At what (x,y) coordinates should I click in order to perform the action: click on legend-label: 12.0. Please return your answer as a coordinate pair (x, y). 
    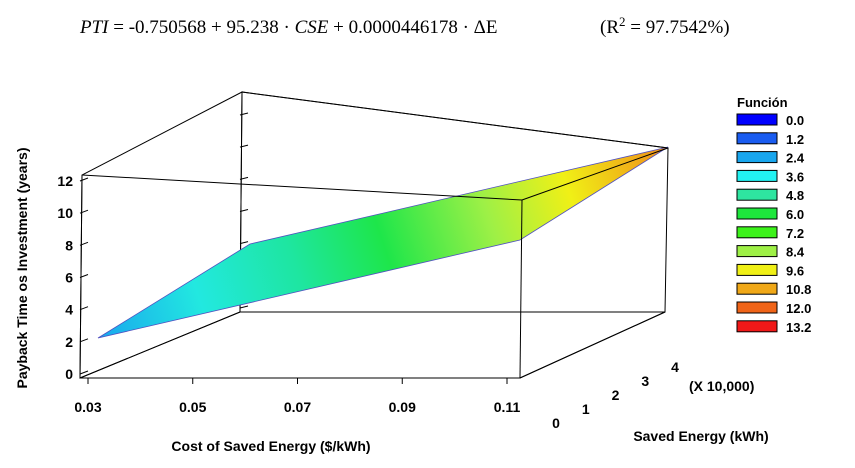
    Looking at the image, I should click on (798, 308).